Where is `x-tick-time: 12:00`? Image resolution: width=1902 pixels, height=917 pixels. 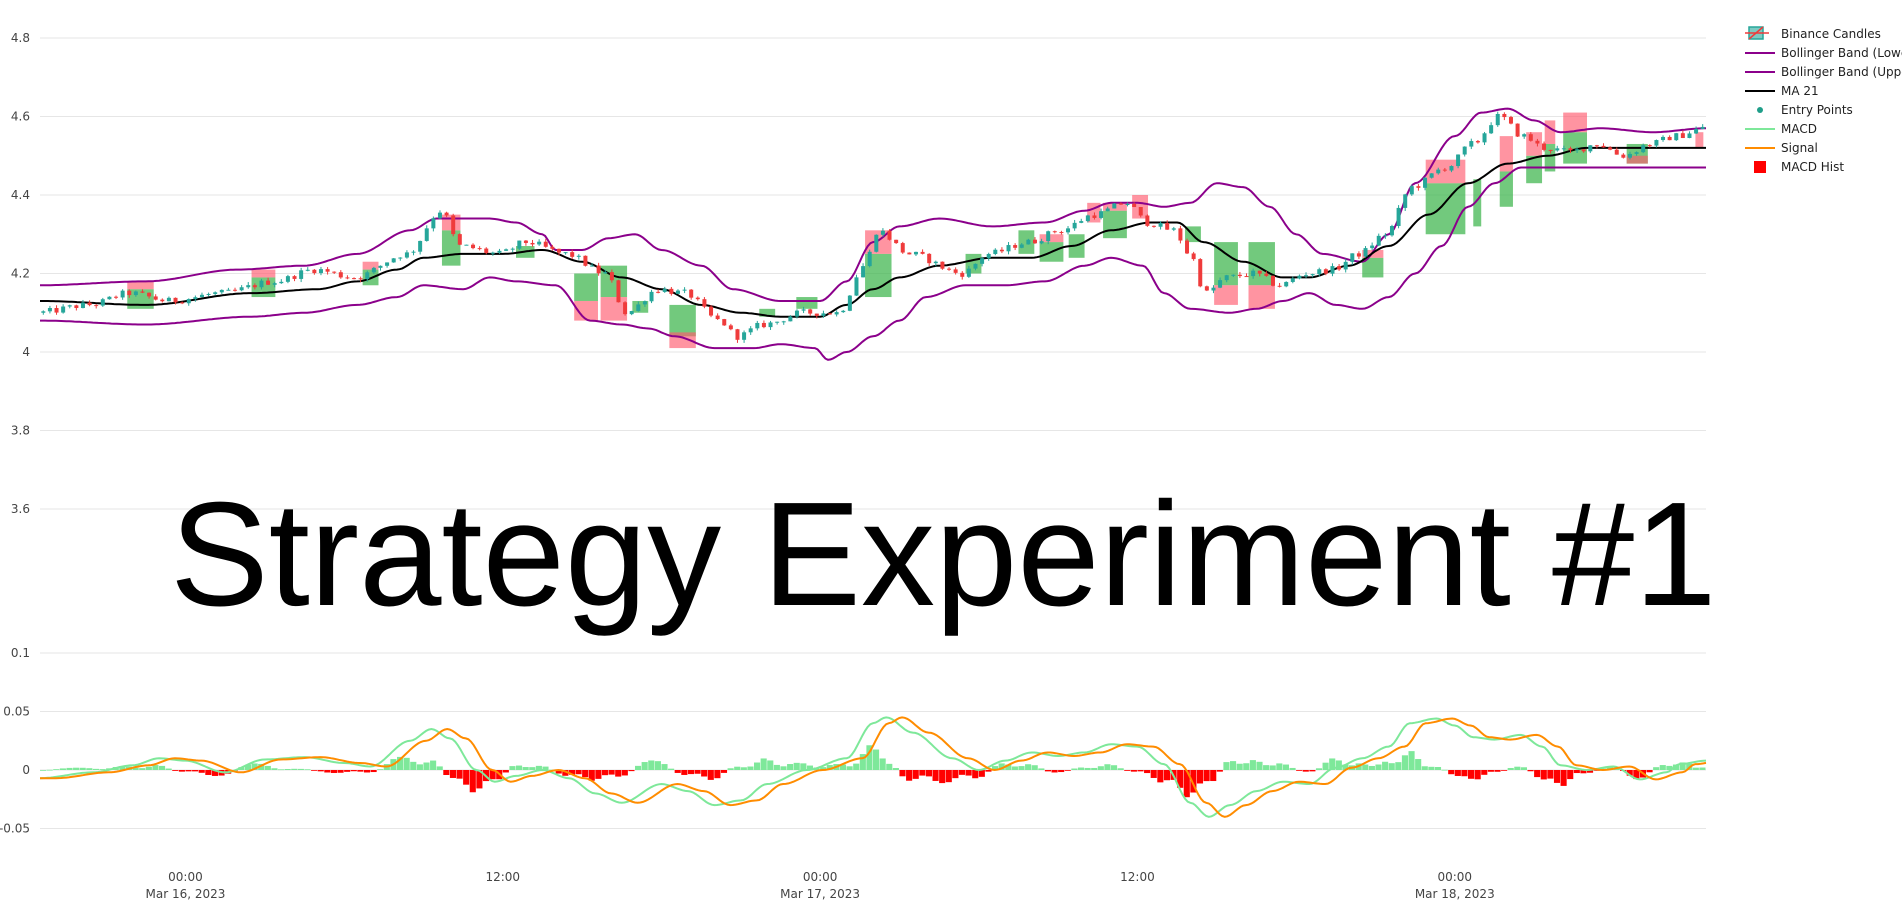
x-tick-time: 12:00 is located at coordinates (1137, 877).